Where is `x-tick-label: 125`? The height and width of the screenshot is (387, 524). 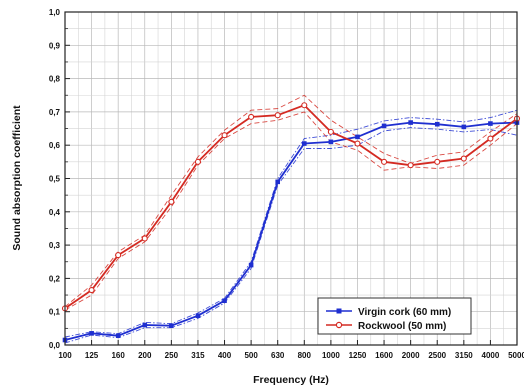 x-tick-label: 125 is located at coordinates (92, 355).